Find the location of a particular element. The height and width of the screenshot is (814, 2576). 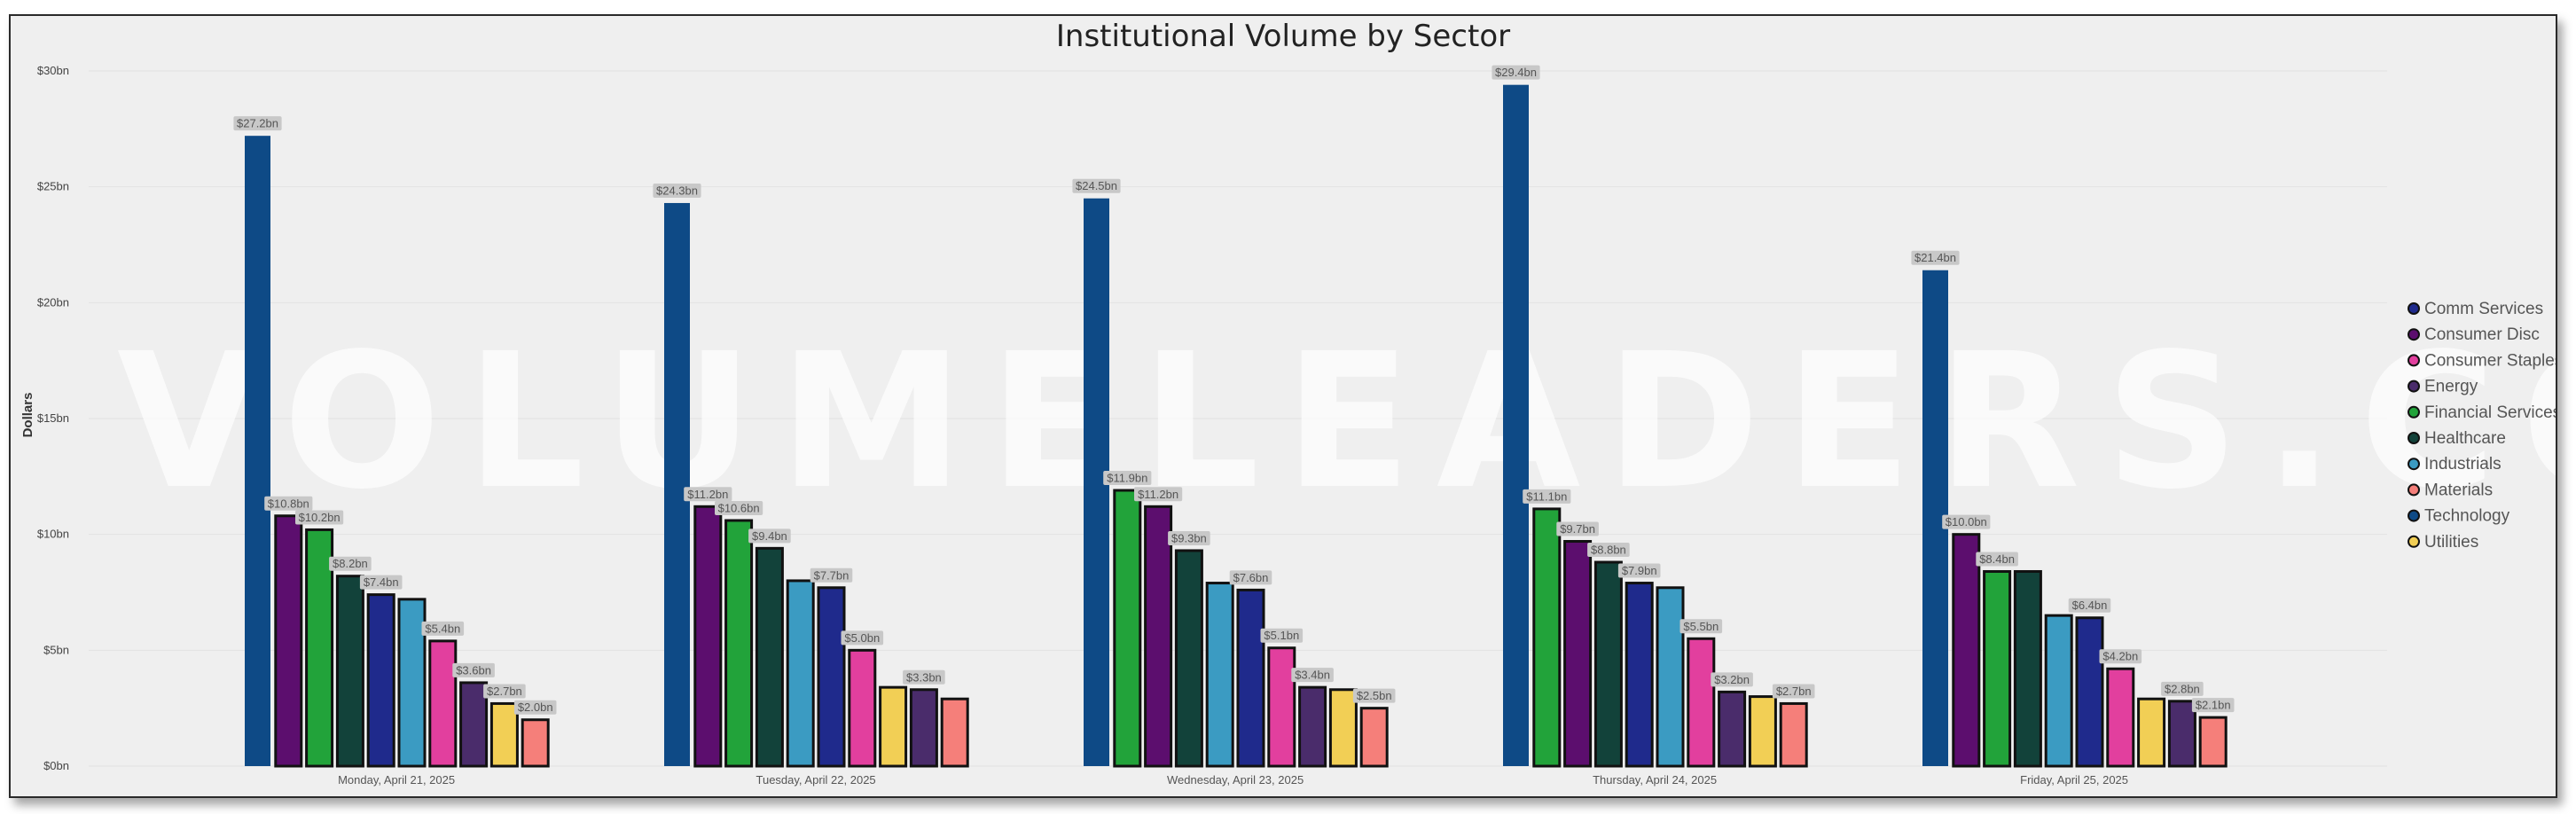

data-label: $3.2bn is located at coordinates (1732, 679).